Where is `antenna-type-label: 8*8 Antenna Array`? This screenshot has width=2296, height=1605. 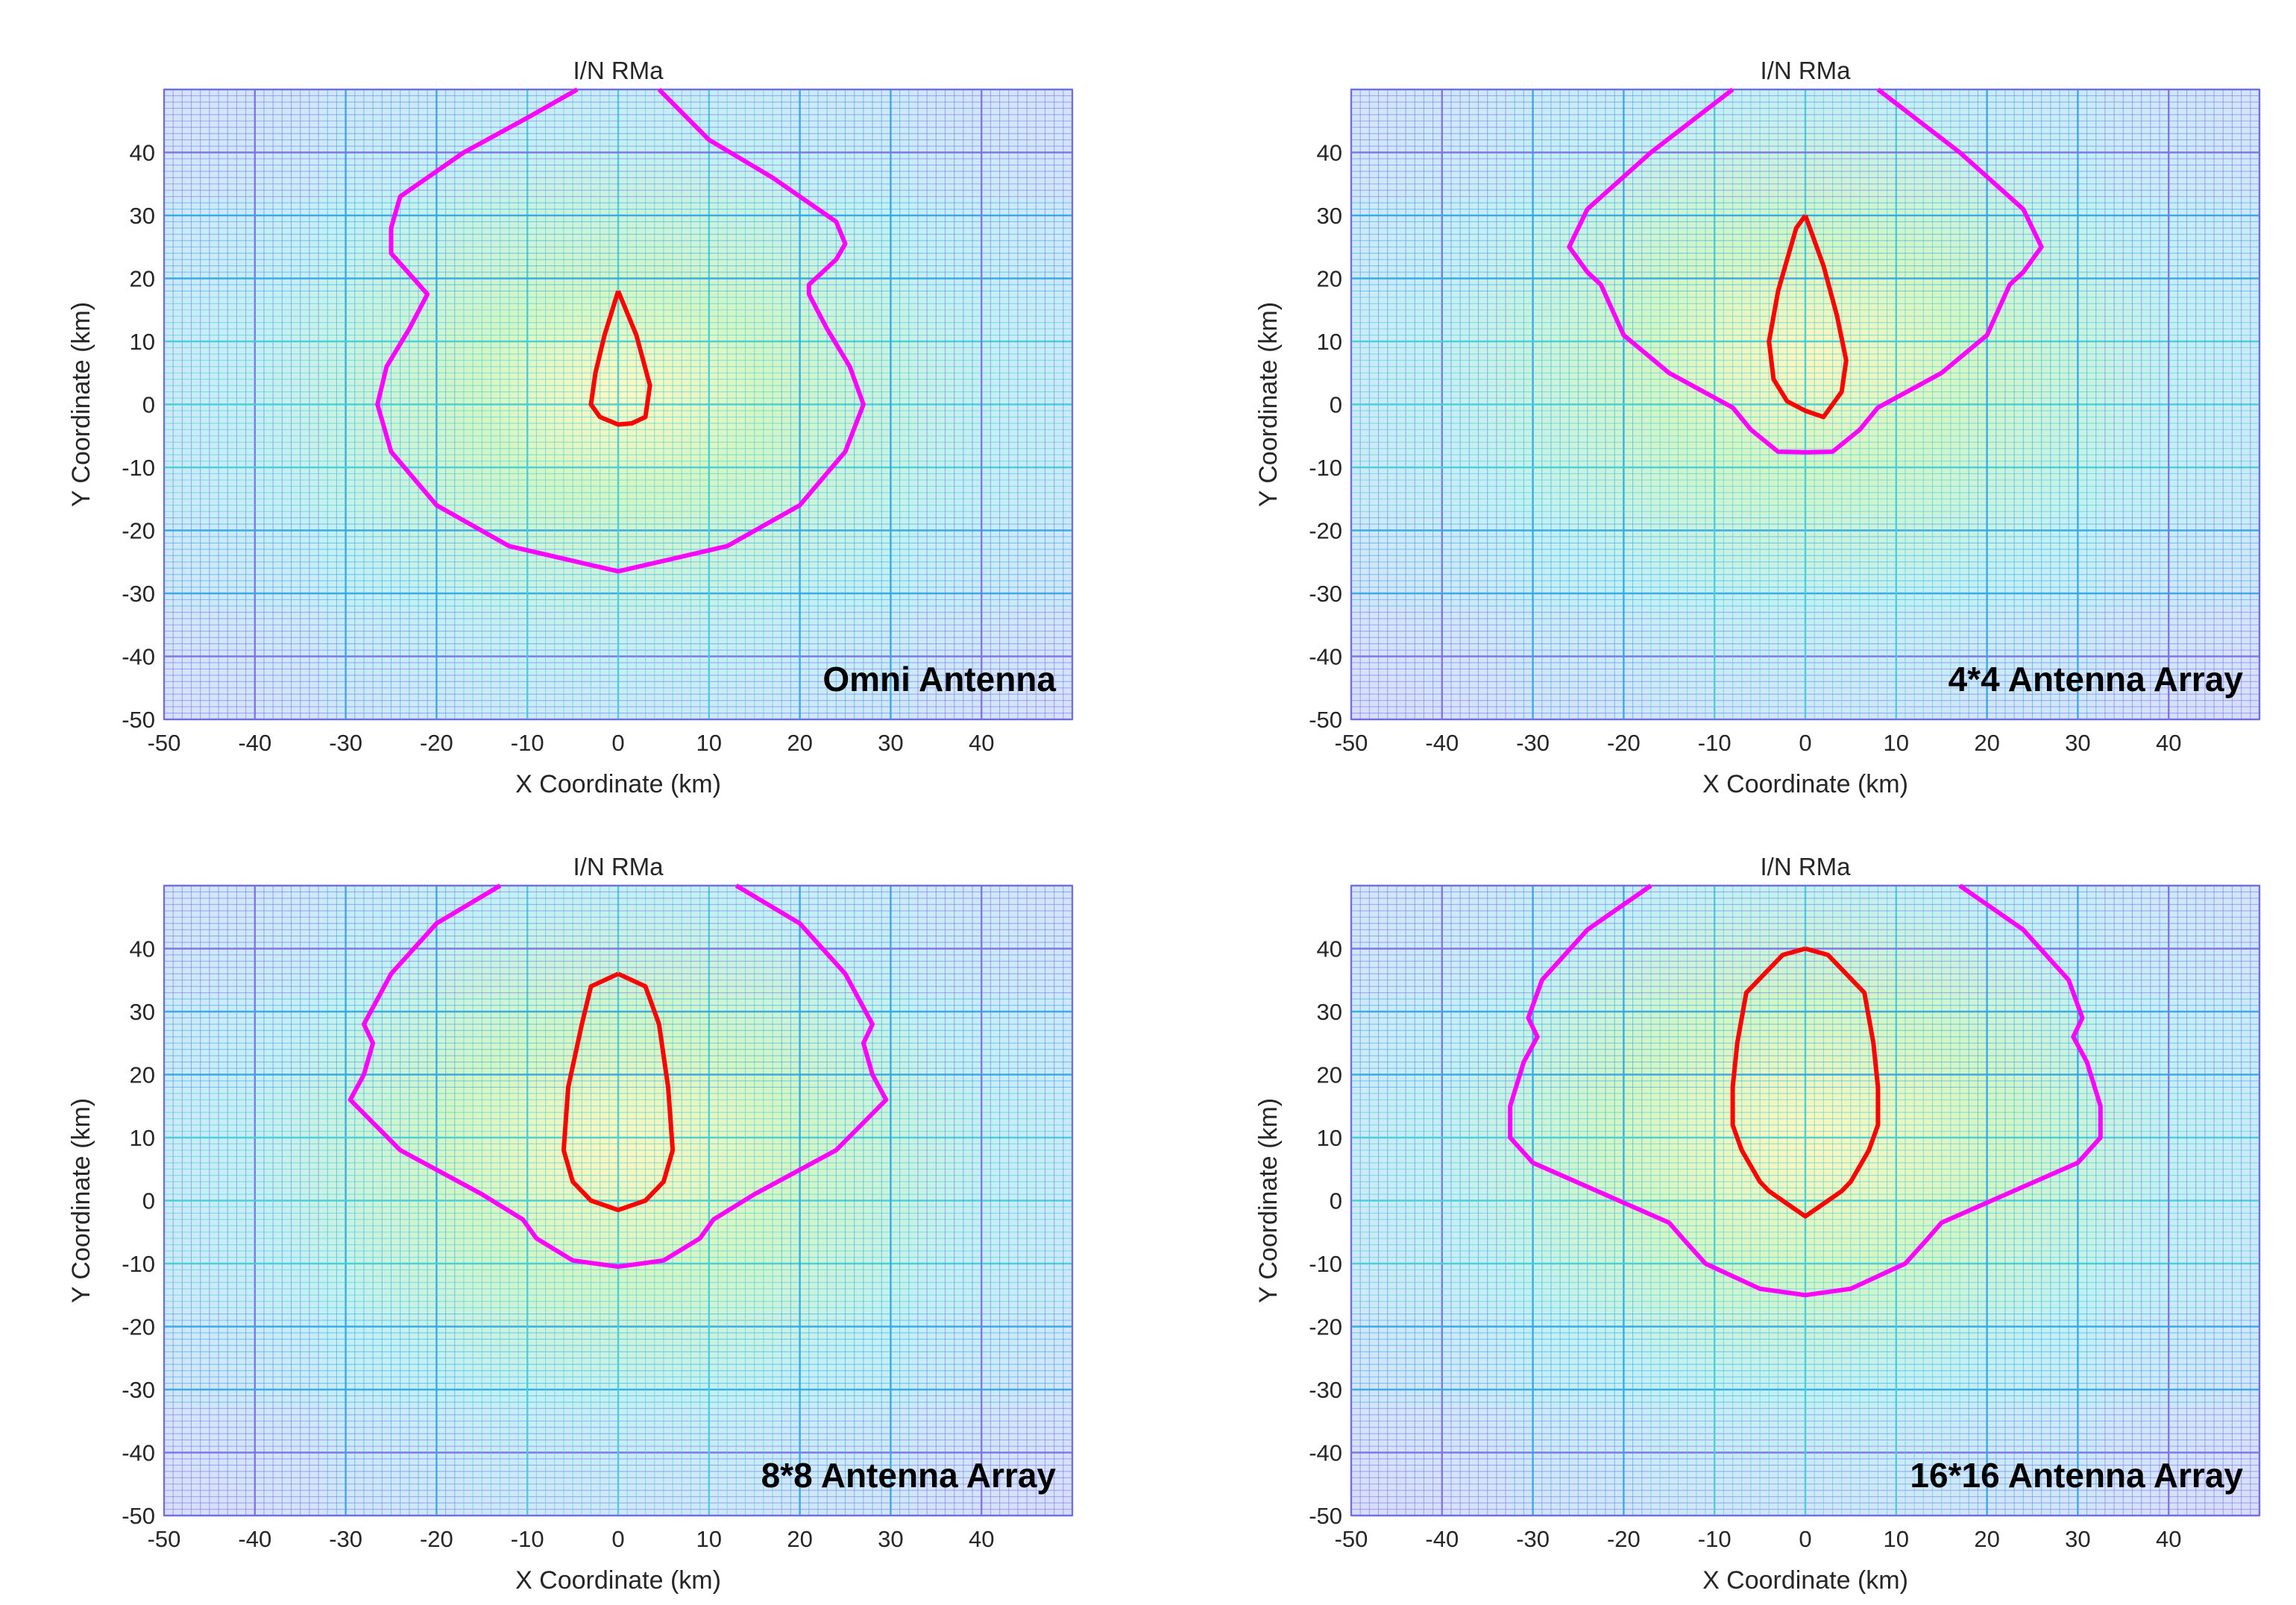 antenna-type-label: 8*8 Antenna Array is located at coordinates (909, 1475).